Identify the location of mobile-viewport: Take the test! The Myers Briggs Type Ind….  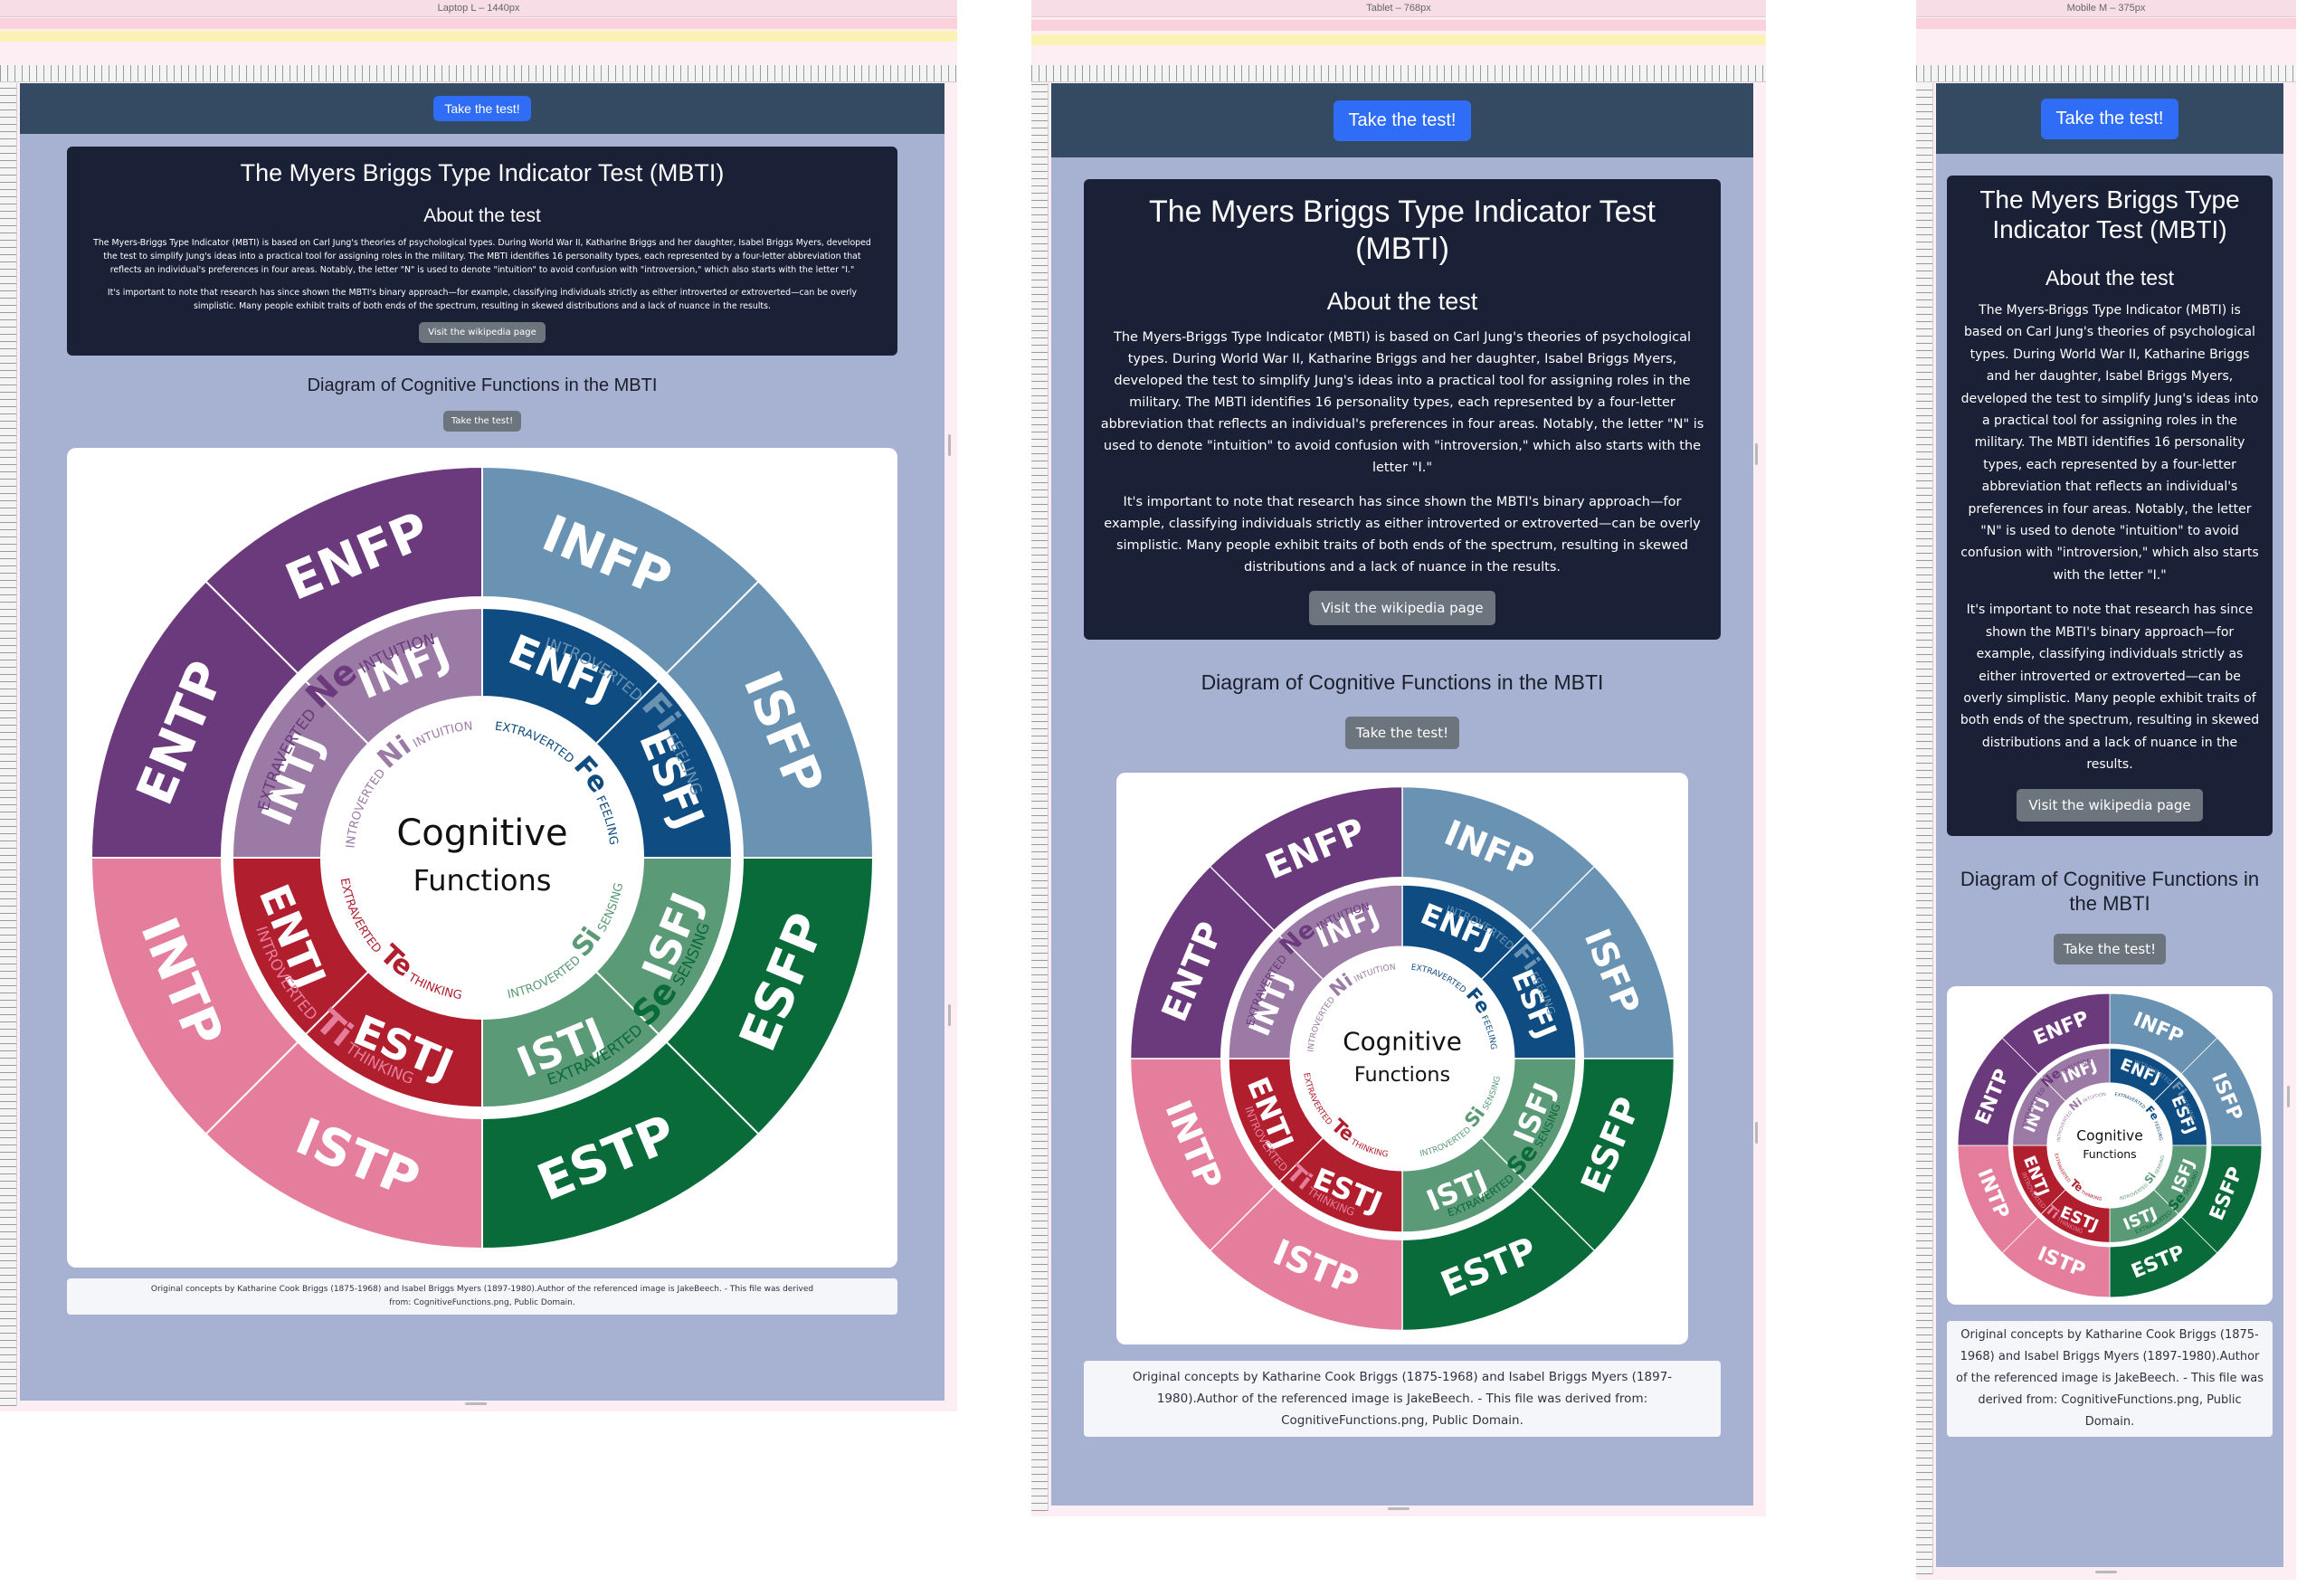
(2109, 825).